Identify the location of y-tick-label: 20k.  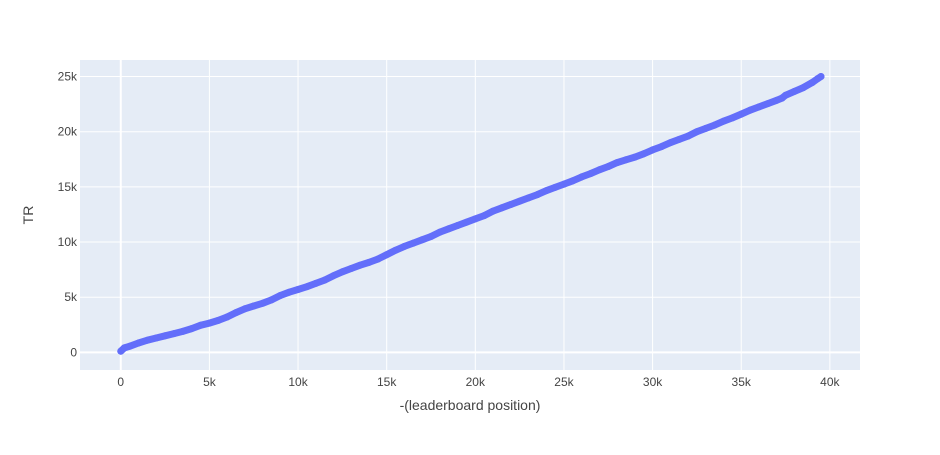
(68, 132).